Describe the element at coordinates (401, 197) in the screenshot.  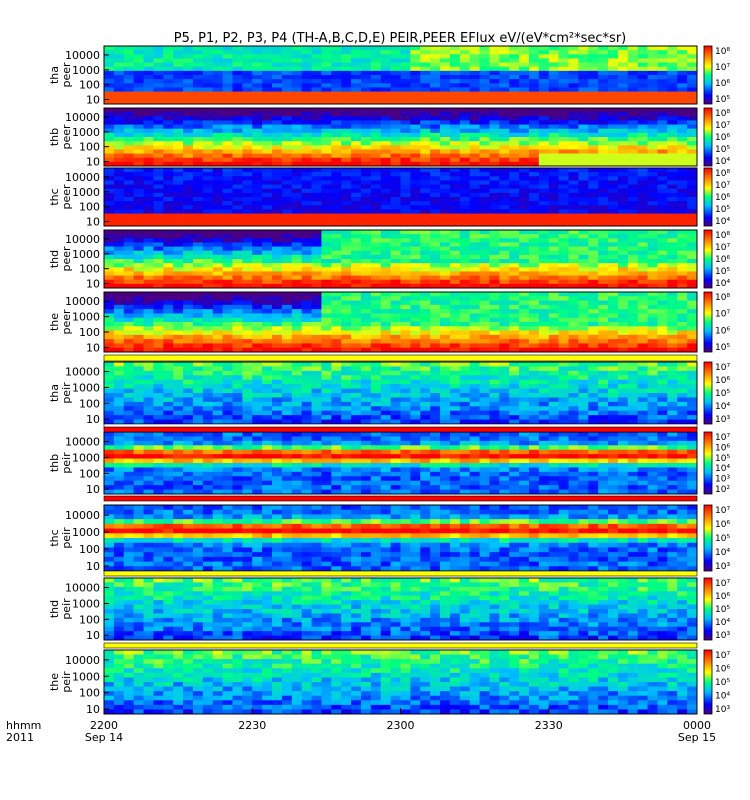
I see `spectrogram-cells` at that location.